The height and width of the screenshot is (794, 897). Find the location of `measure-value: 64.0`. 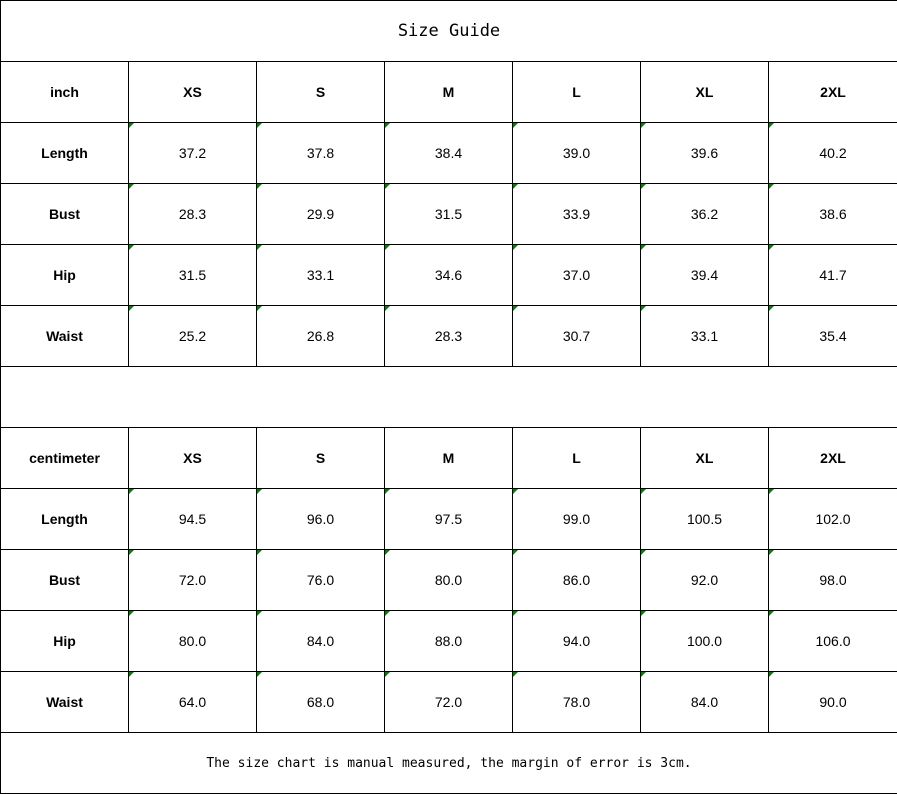

measure-value: 64.0 is located at coordinates (192, 702).